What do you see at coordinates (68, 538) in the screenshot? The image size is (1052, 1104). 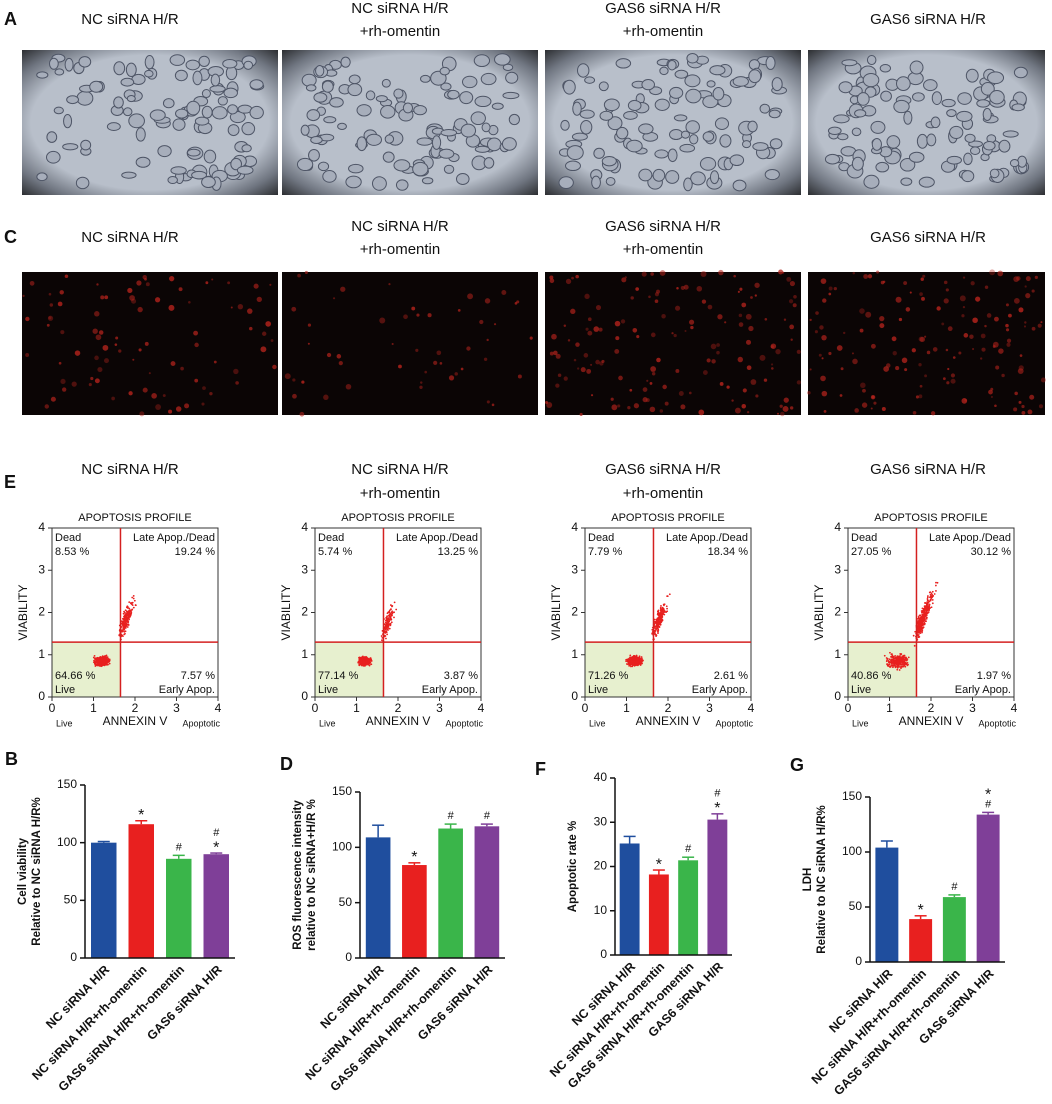 I see `quadrant-name: Dead` at bounding box center [68, 538].